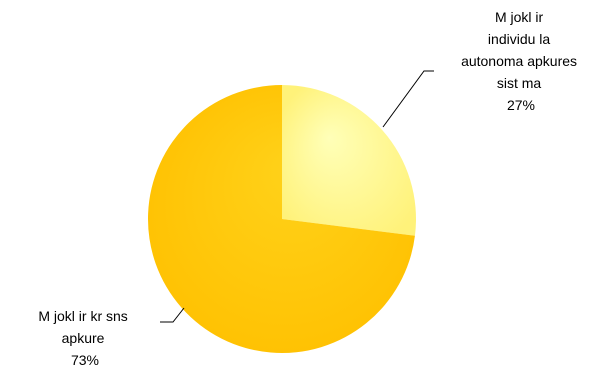 The height and width of the screenshot is (375, 607). I want to click on slice-label-line: sist ma, so click(519, 83).